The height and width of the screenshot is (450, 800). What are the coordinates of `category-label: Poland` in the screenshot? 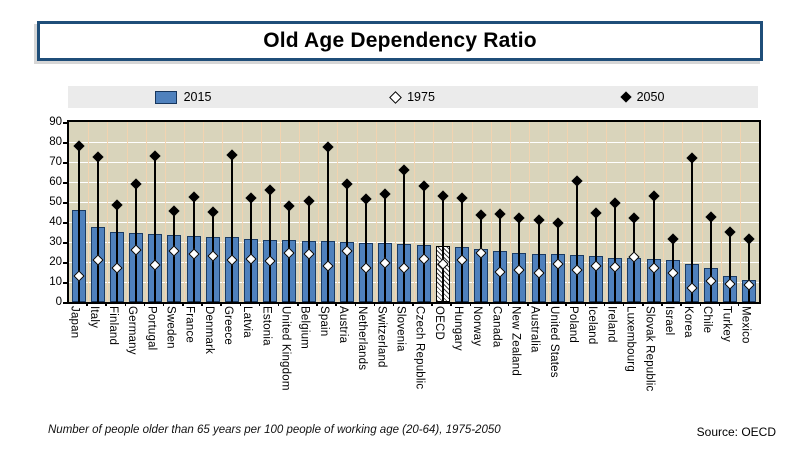 It's located at (572, 325).